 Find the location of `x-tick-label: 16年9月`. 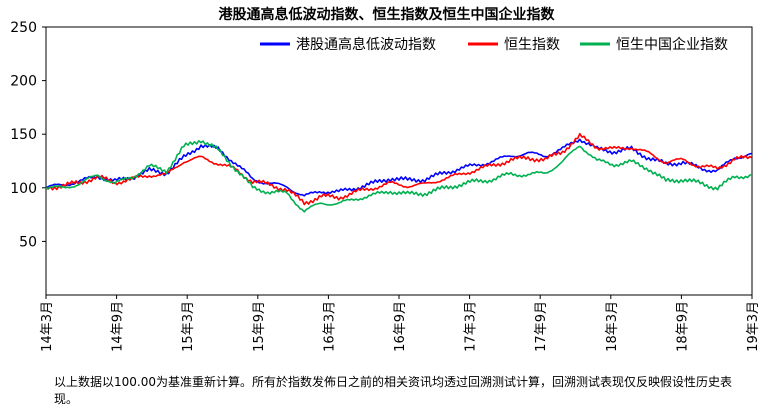

x-tick-label: 16年9月 is located at coordinates (400, 326).